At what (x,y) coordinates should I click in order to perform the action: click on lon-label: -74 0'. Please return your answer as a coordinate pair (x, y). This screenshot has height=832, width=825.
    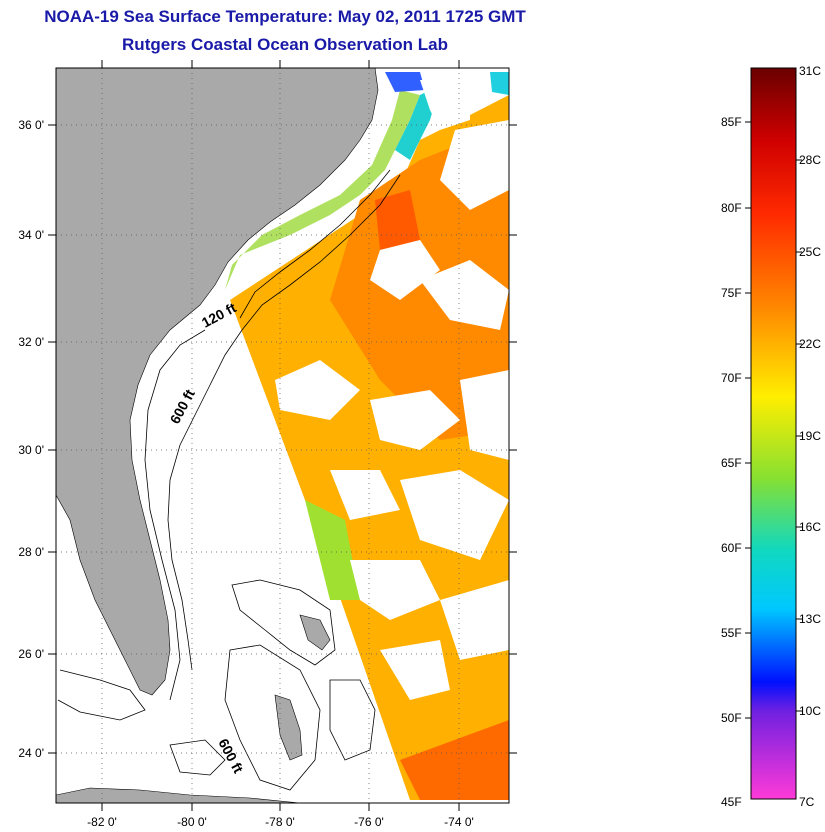
    Looking at the image, I should click on (459, 822).